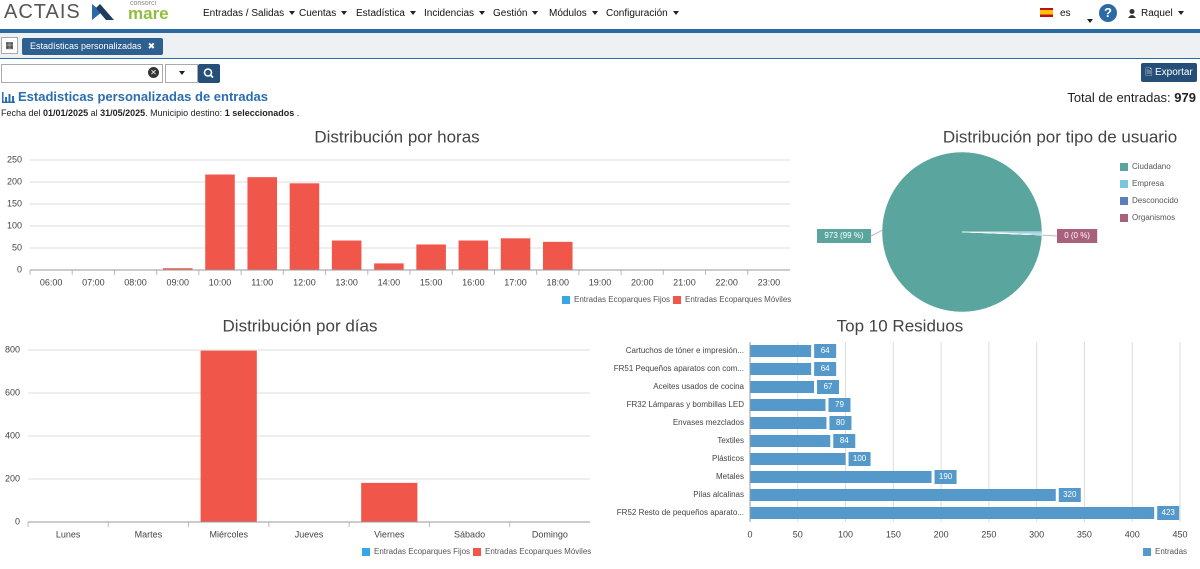  I want to click on help-icon: ?, so click(1108, 13).